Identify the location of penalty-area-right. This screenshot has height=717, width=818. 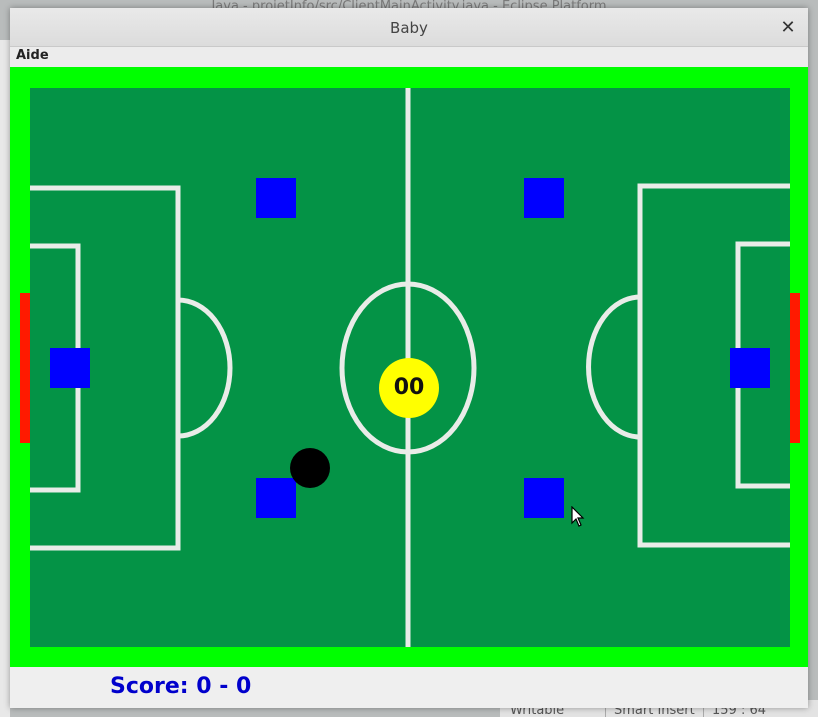
(713, 365).